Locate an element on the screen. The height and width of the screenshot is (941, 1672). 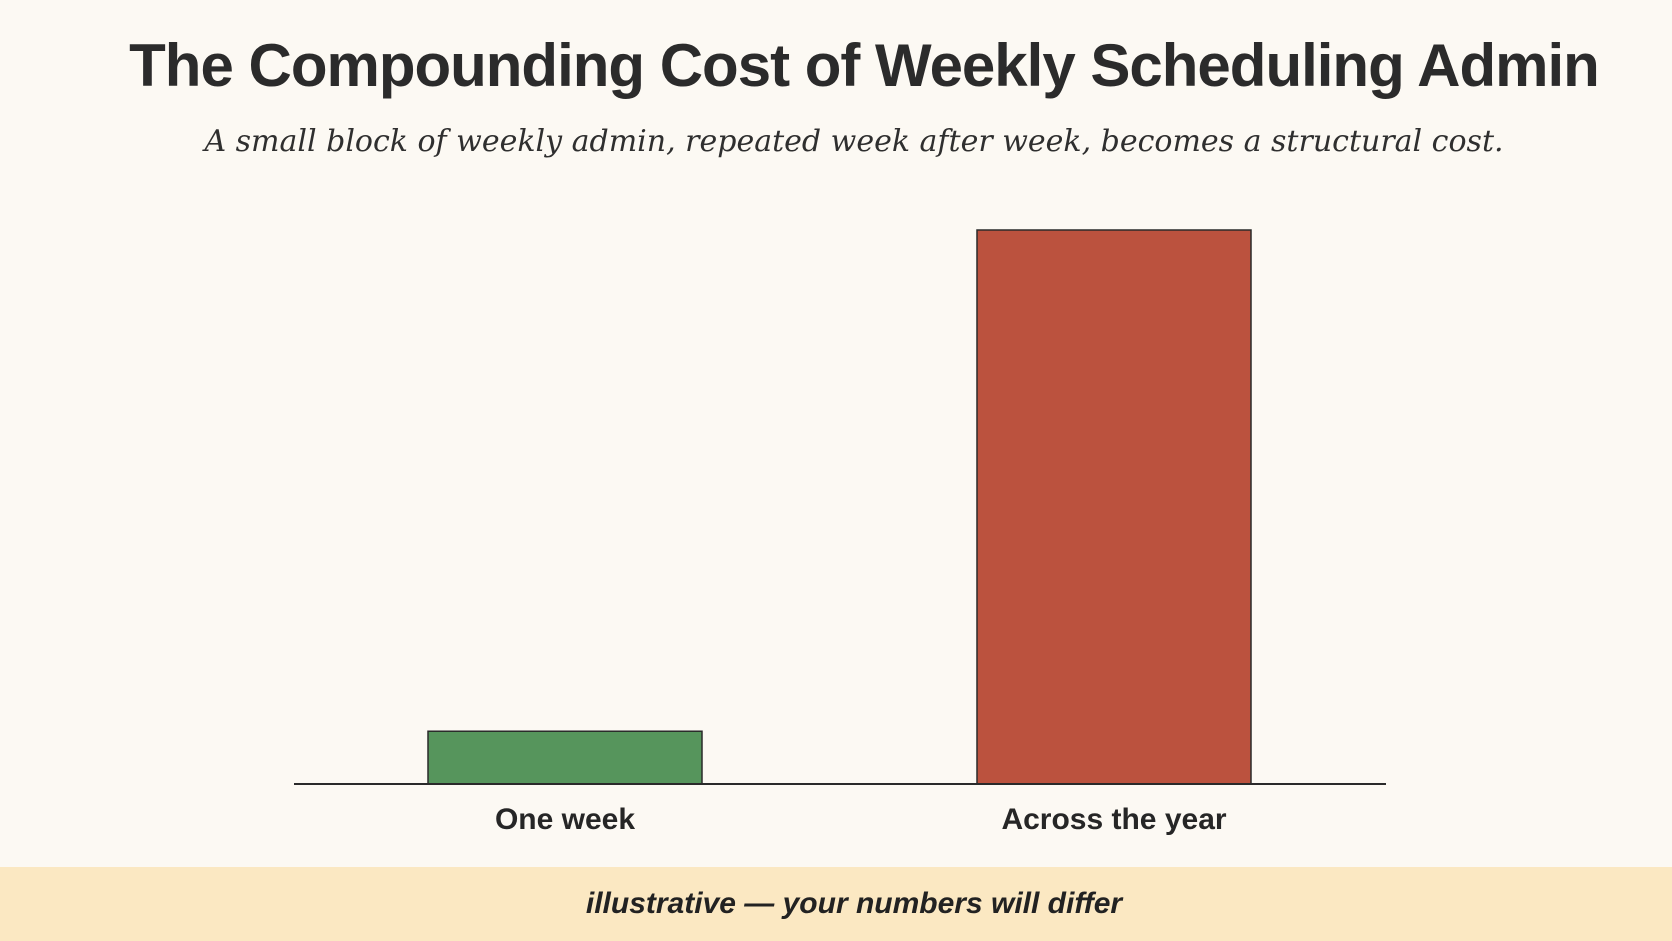
category-label-one-week: One week is located at coordinates (565, 819).